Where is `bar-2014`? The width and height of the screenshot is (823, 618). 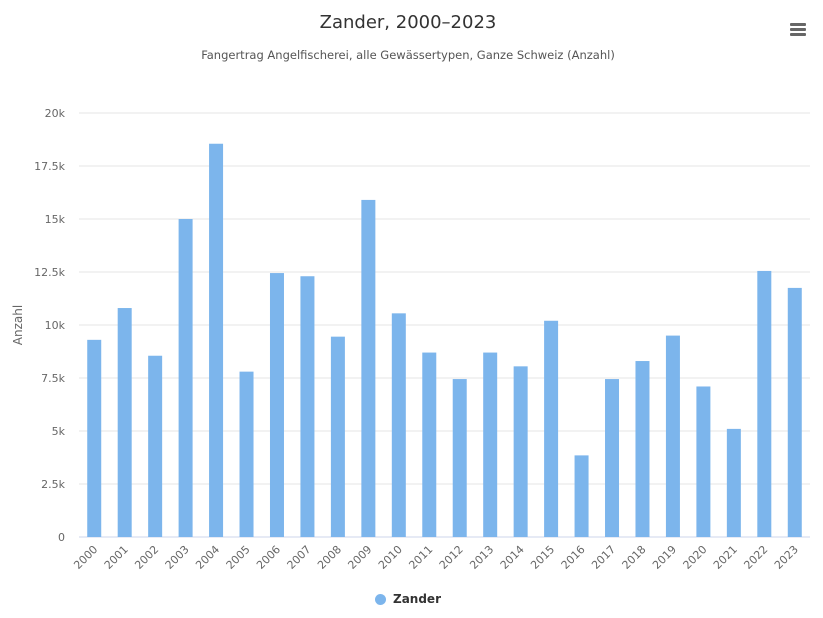 bar-2014 is located at coordinates (520, 451).